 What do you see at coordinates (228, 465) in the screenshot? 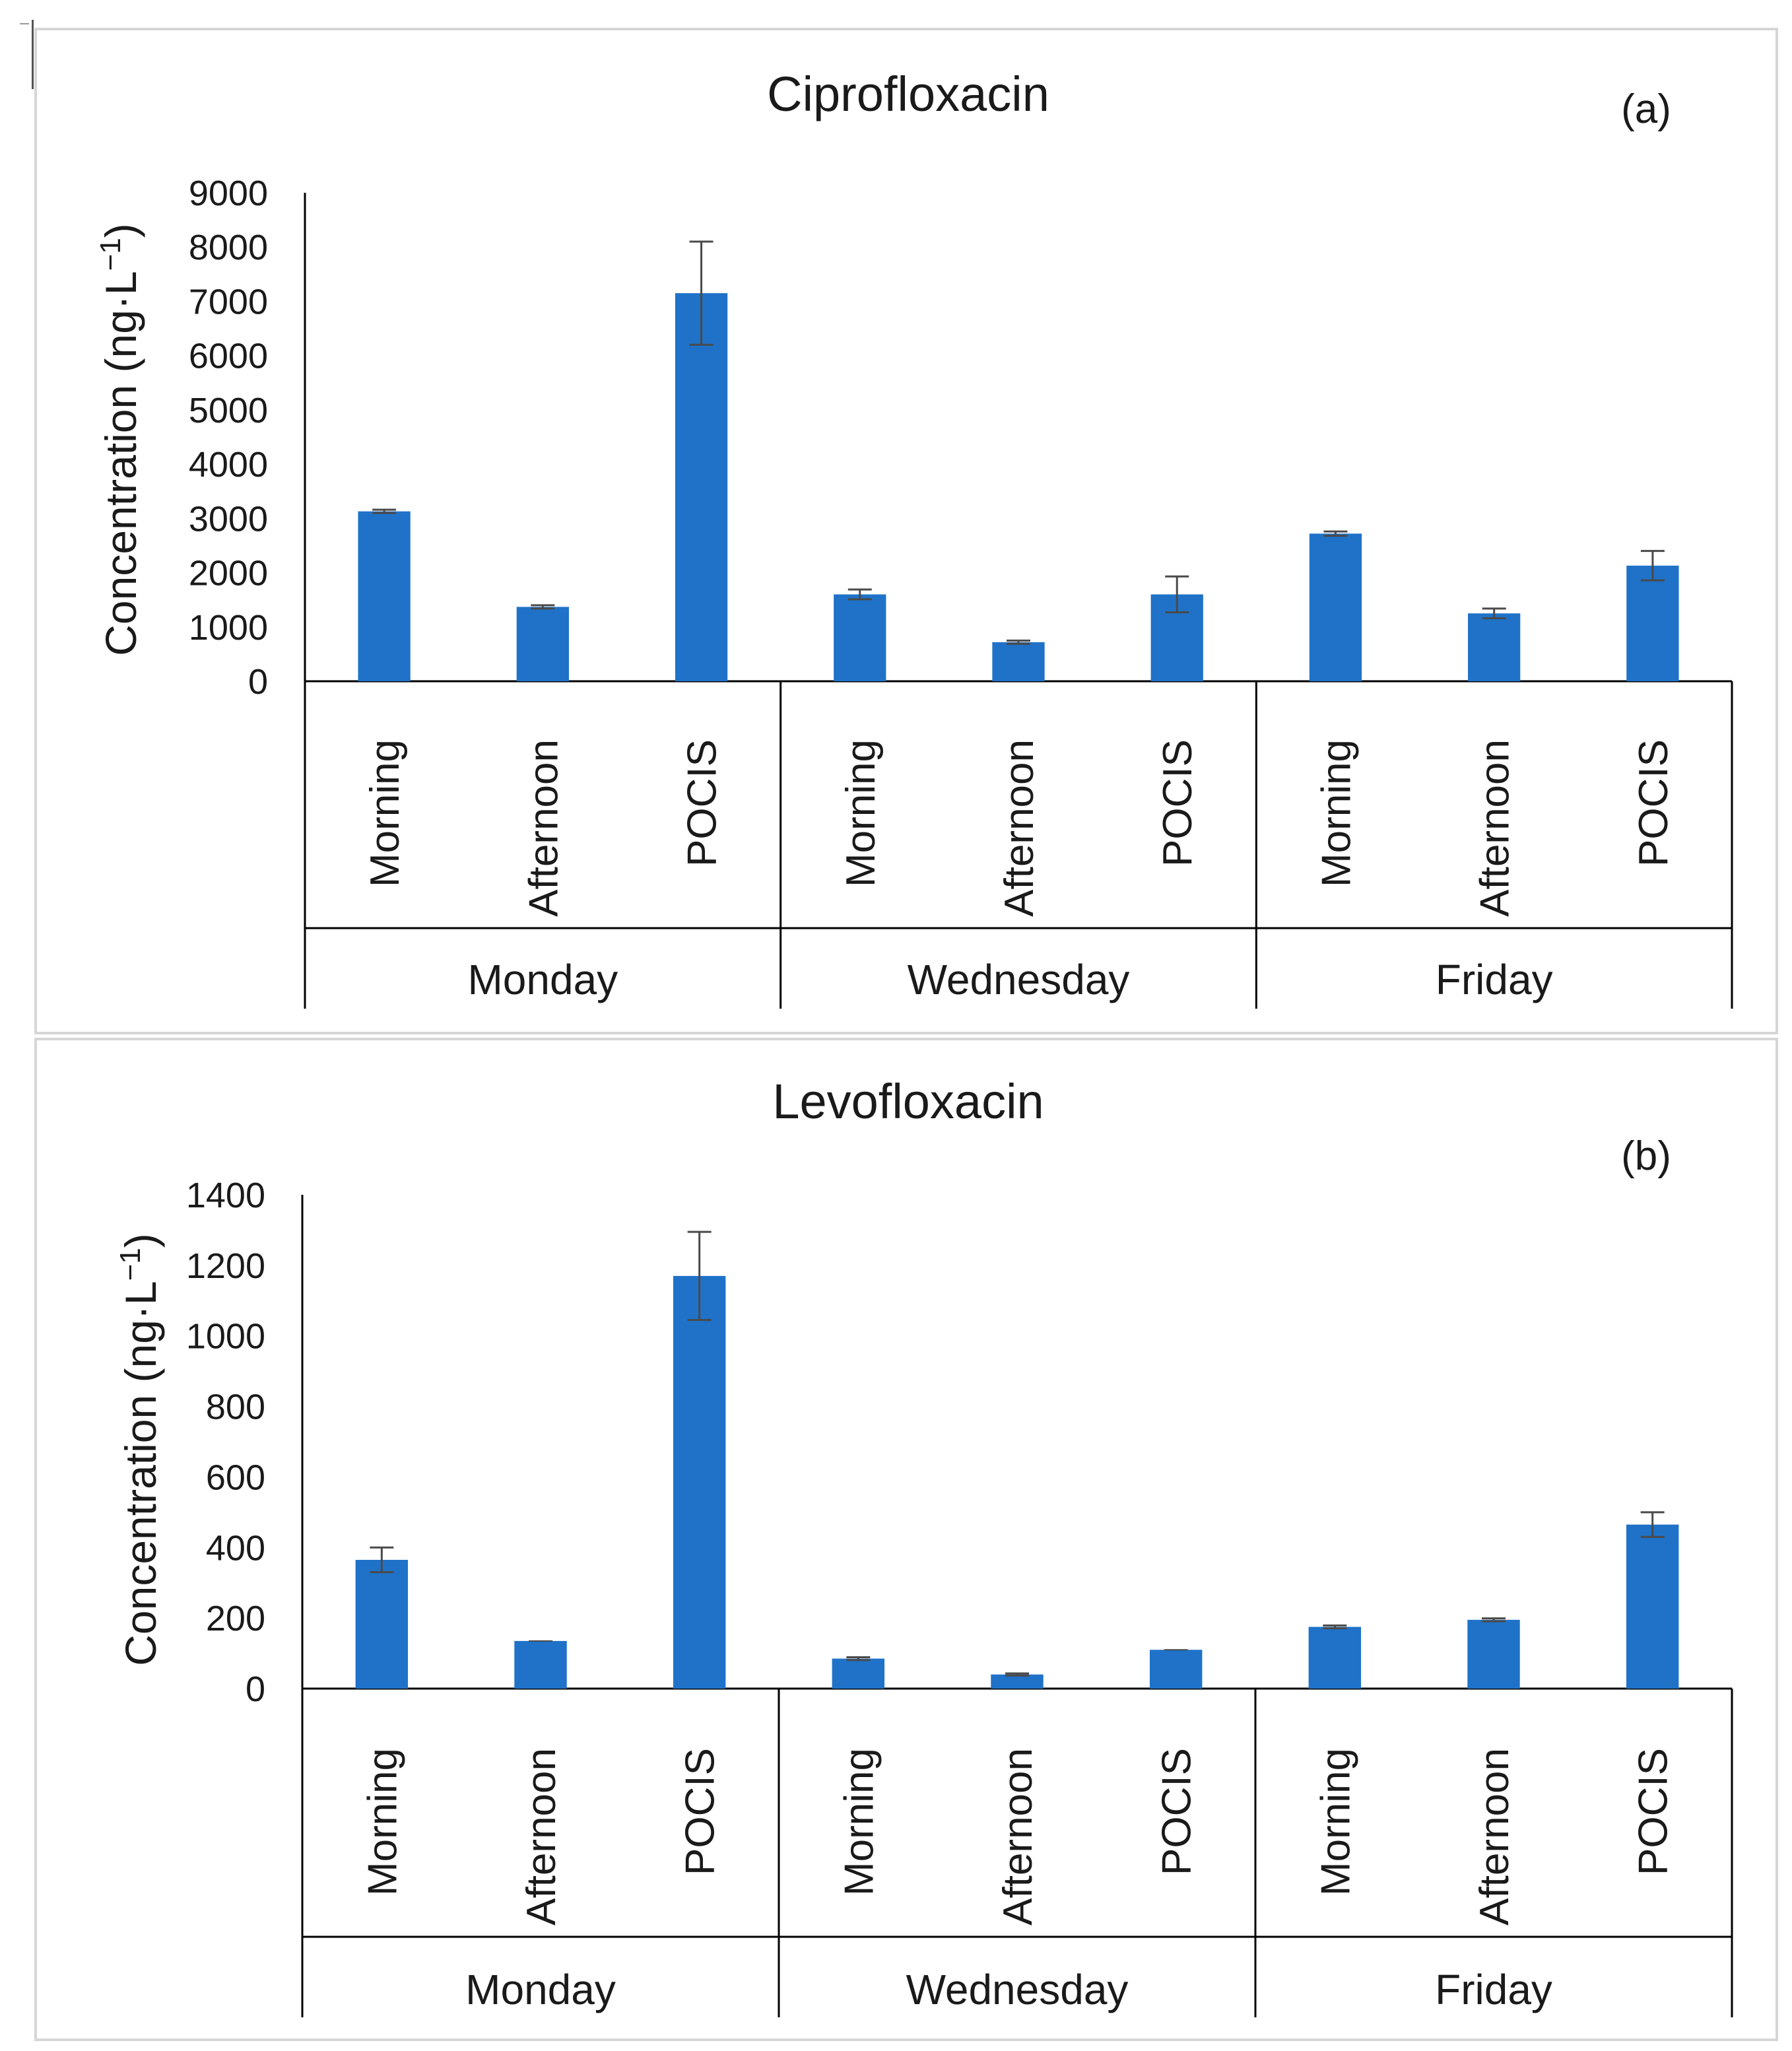
I see `y-tick-label: 4000` at bounding box center [228, 465].